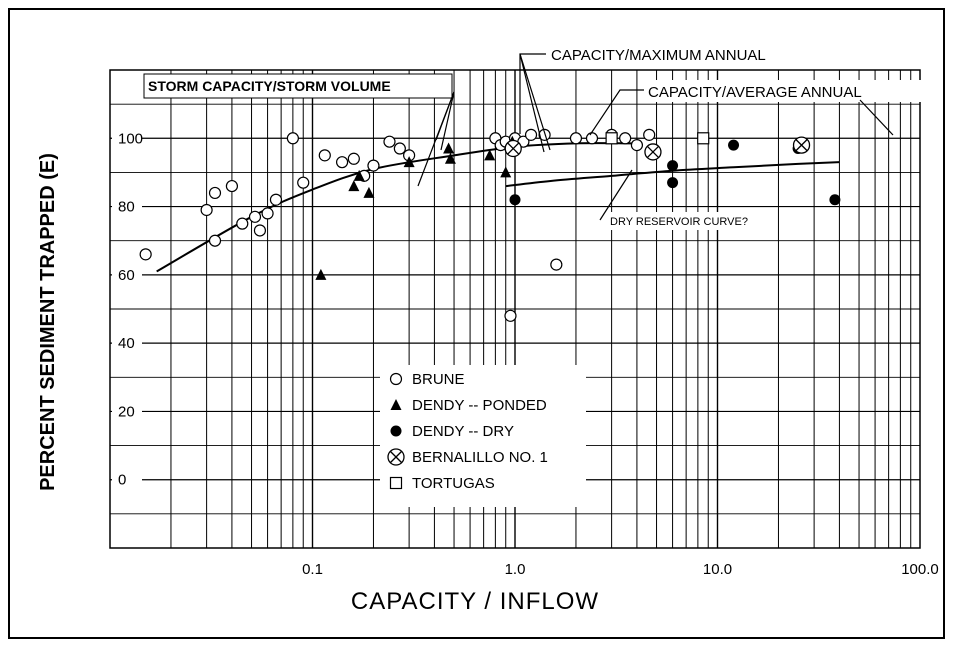  Describe the element at coordinates (299, 130) in the screenshot. I see `storm-annotation: STORM CAPACITY/STORM VOLUME` at that location.